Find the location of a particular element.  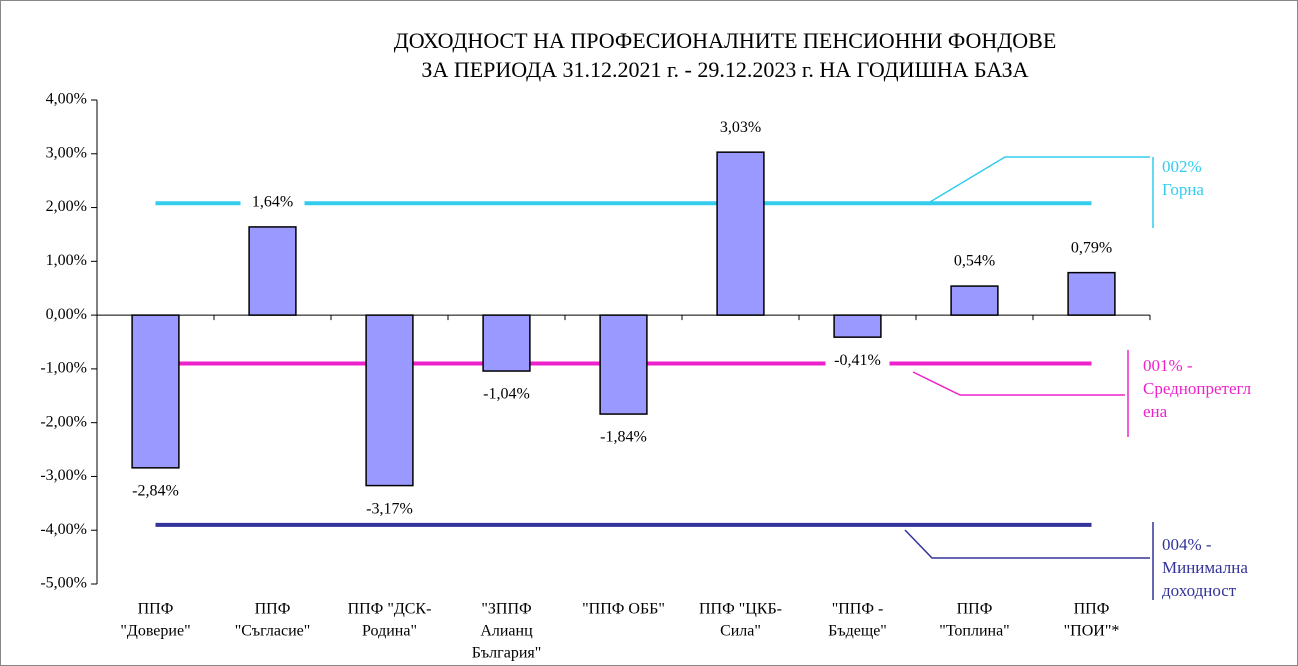

data-label: 1,64% is located at coordinates (272, 202).